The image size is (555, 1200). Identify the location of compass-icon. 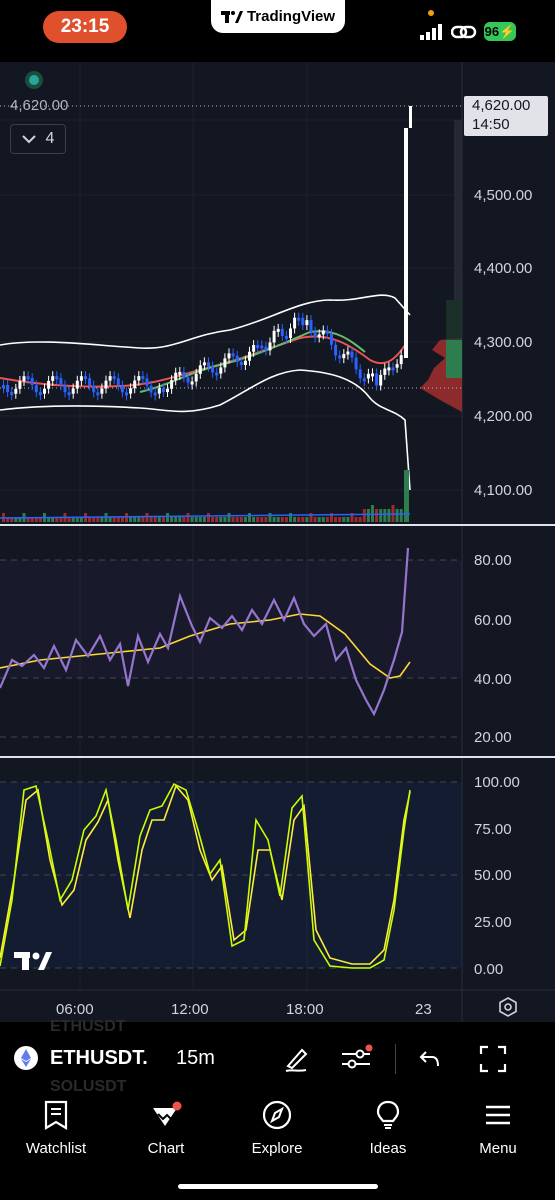
(277, 1115).